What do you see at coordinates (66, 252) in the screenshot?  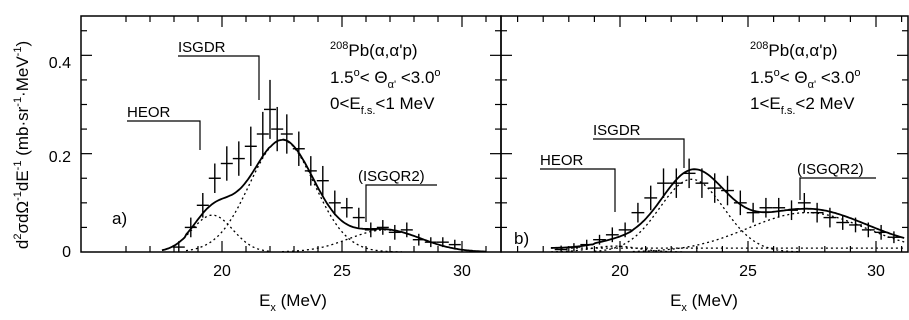 I see `y-tick-label: 0` at bounding box center [66, 252].